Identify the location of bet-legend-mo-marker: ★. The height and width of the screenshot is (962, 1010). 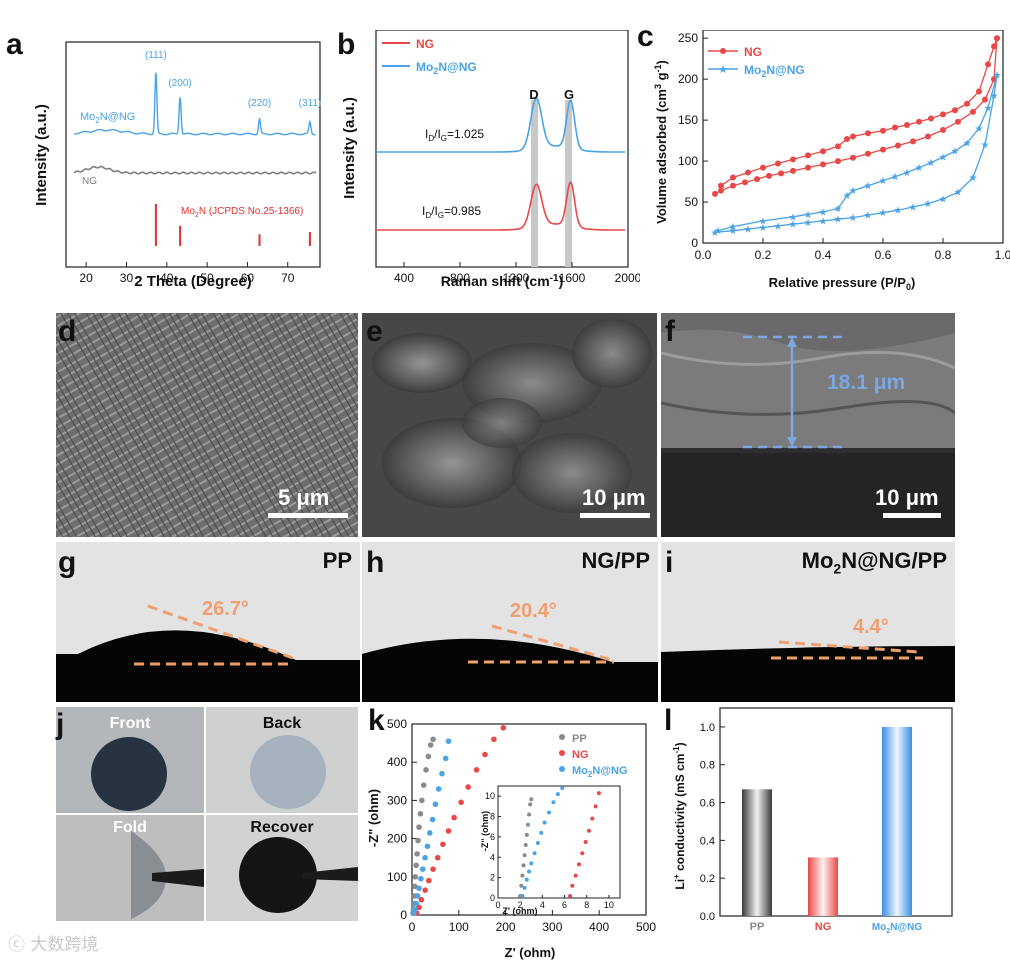
(723, 70).